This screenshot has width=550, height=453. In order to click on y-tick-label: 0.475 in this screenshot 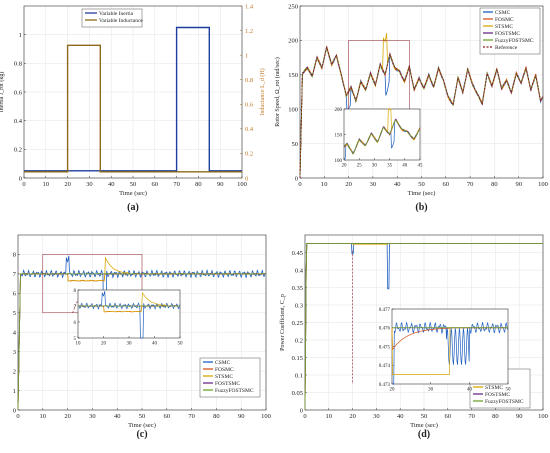, I will do `click(385, 347)`.